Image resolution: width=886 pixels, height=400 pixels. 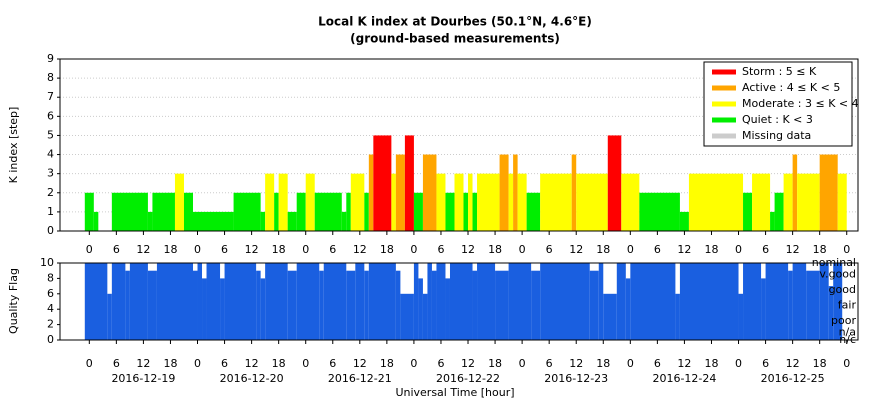 What do you see at coordinates (684, 378) in the screenshot?
I see `date-label: 2016-12-24` at bounding box center [684, 378].